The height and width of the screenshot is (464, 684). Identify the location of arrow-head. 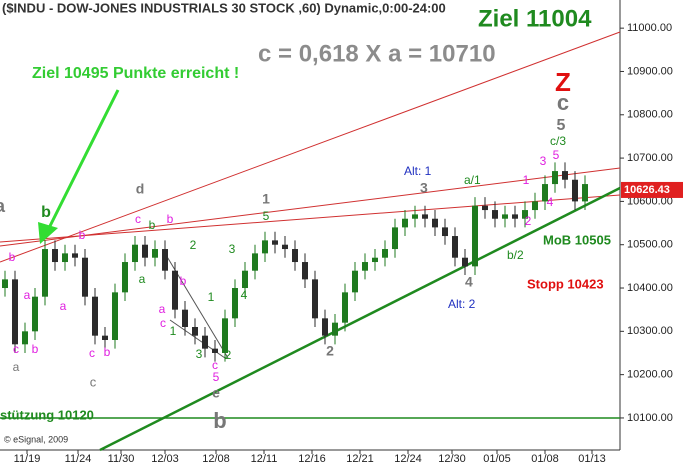
(48, 233).